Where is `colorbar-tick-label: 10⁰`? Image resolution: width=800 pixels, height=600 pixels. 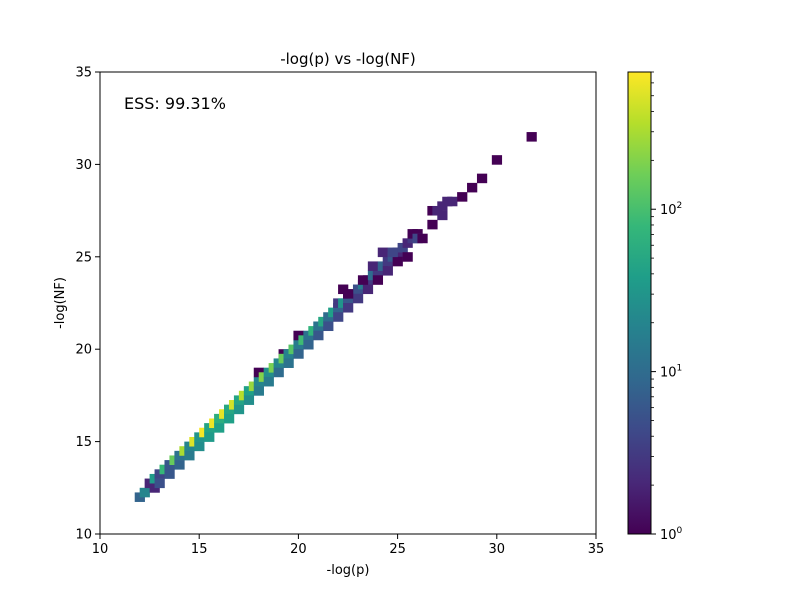
colorbar-tick-label: 10⁰ is located at coordinates (671, 534).